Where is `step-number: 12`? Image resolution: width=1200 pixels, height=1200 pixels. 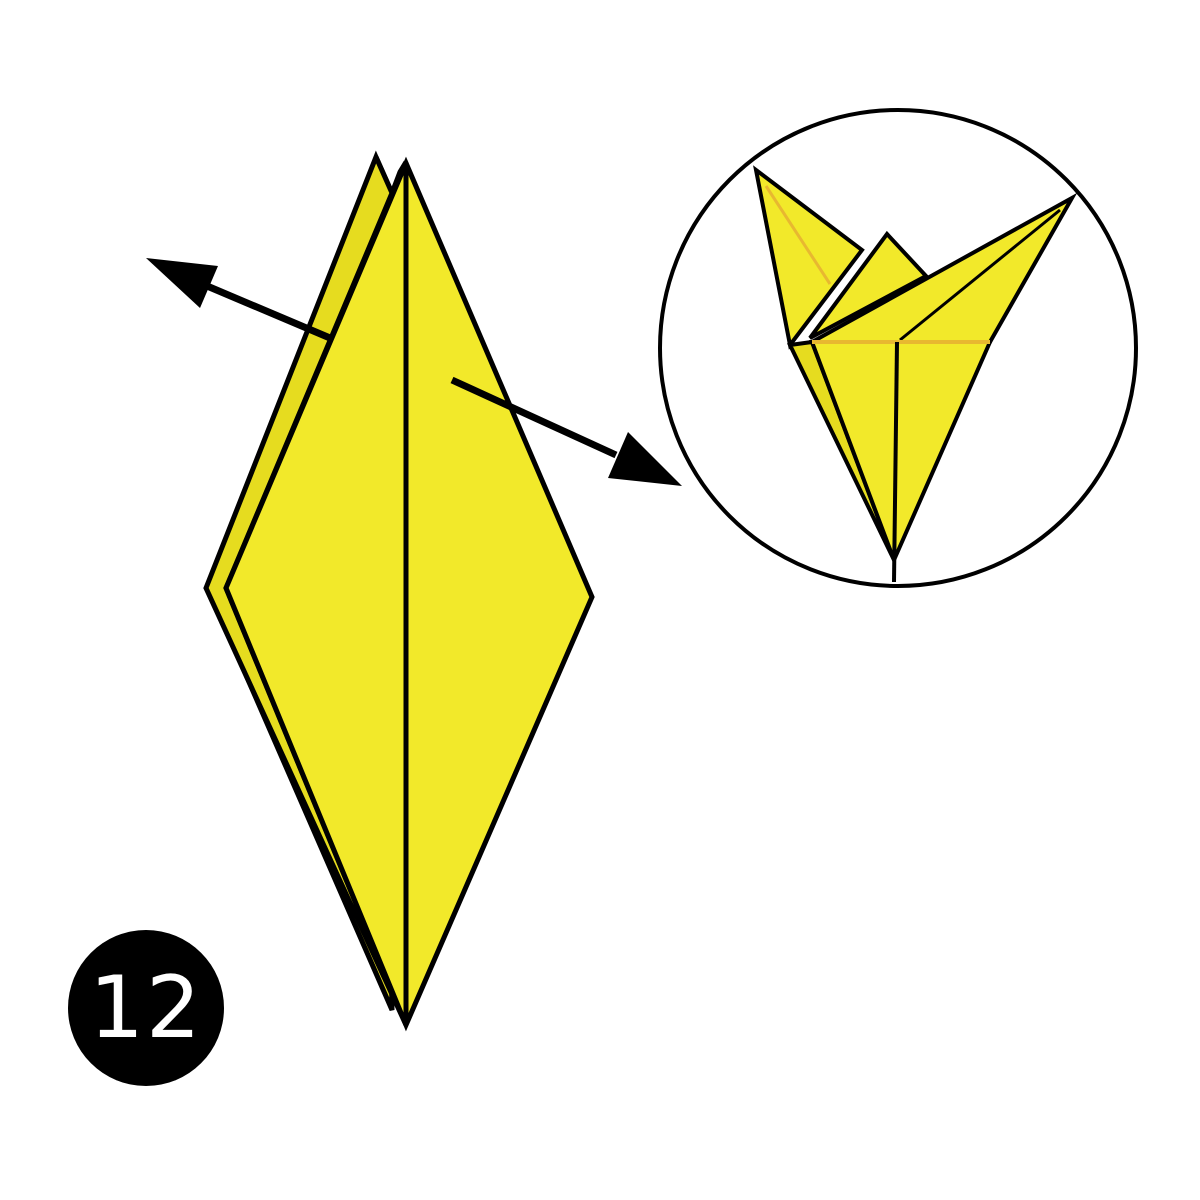 step-number: 12 is located at coordinates (146, 1008).